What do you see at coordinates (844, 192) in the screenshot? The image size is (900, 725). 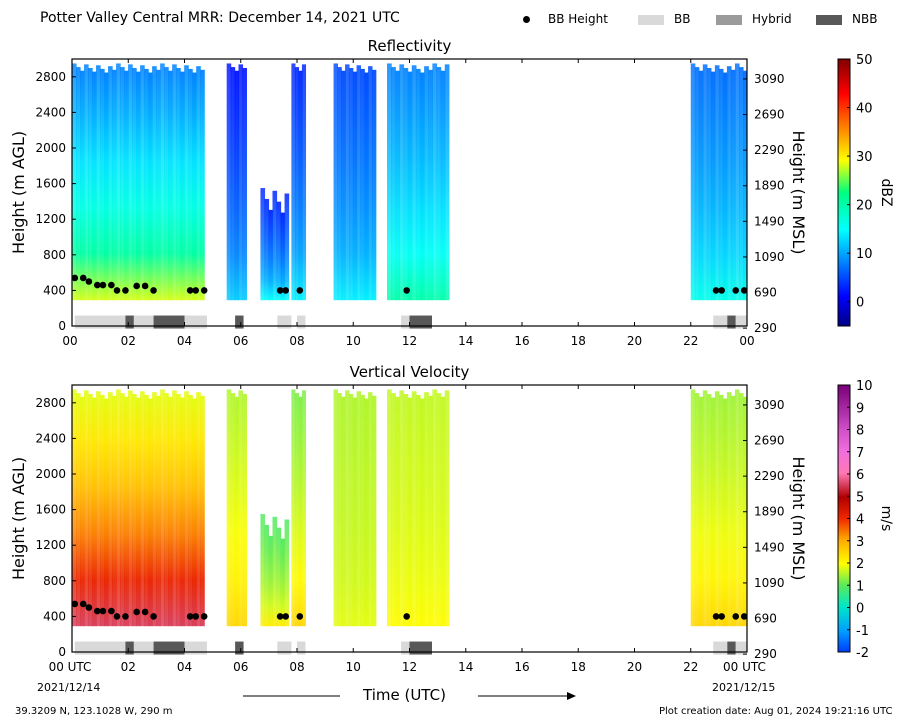 I see `colorbar` at bounding box center [844, 192].